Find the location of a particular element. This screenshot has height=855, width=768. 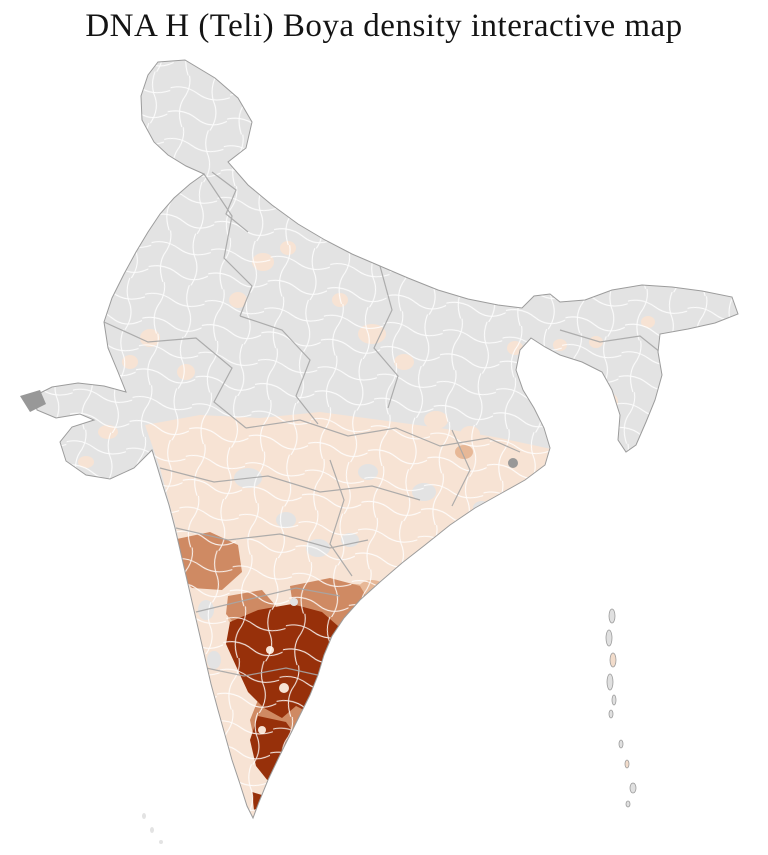

lakshadweep-islands is located at coordinates (152, 828).